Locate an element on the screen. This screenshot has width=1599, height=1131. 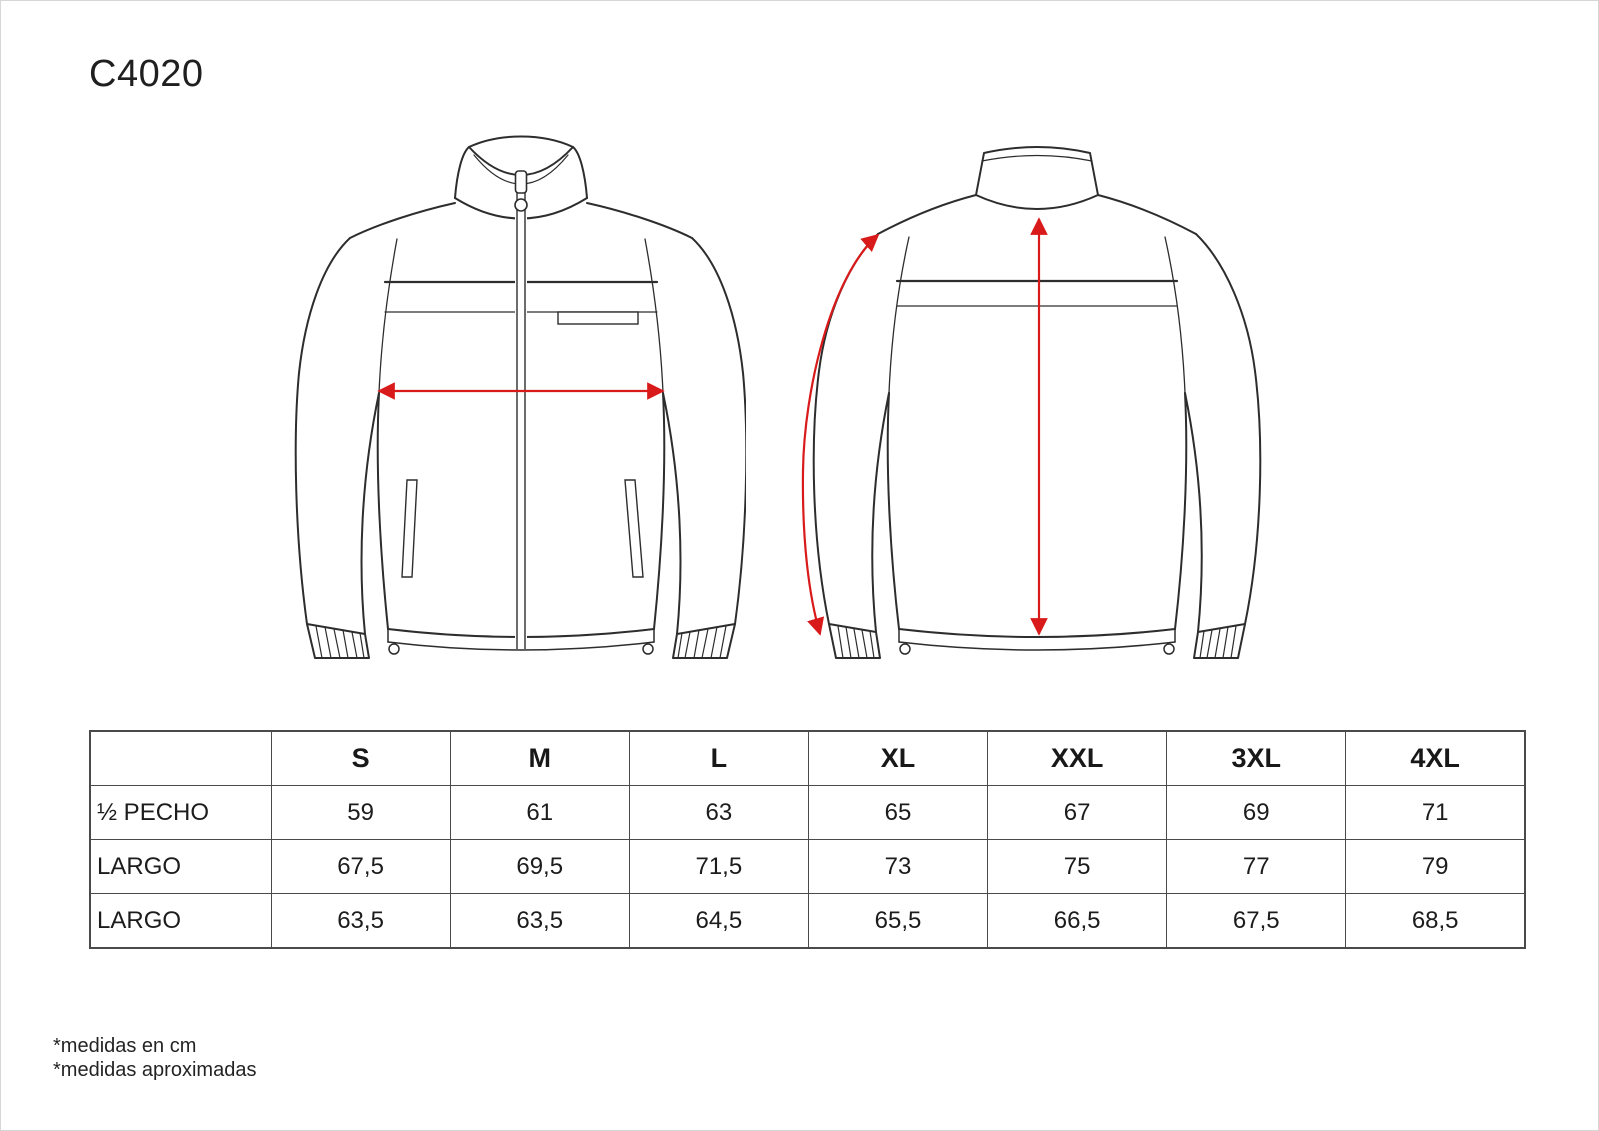
back-outline is located at coordinates (1037, 402).